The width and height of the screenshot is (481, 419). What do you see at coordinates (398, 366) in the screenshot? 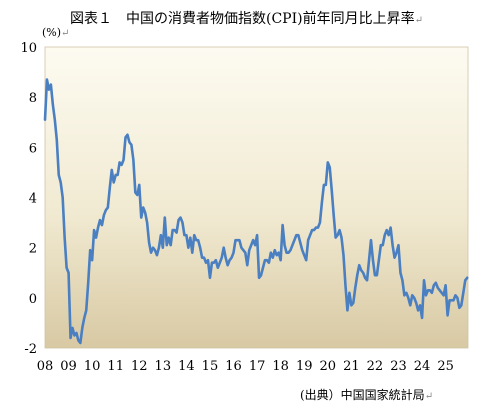
I see `x-tick-label: 23` at bounding box center [398, 366].